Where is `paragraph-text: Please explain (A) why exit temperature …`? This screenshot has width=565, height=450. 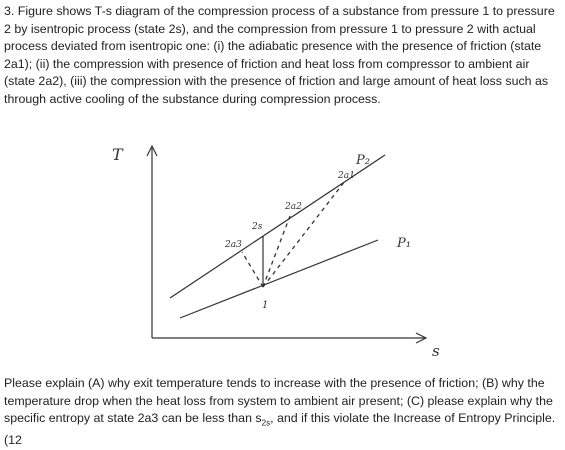 paragraph-text: Please explain (A) why exit temperature … is located at coordinates (278, 401).